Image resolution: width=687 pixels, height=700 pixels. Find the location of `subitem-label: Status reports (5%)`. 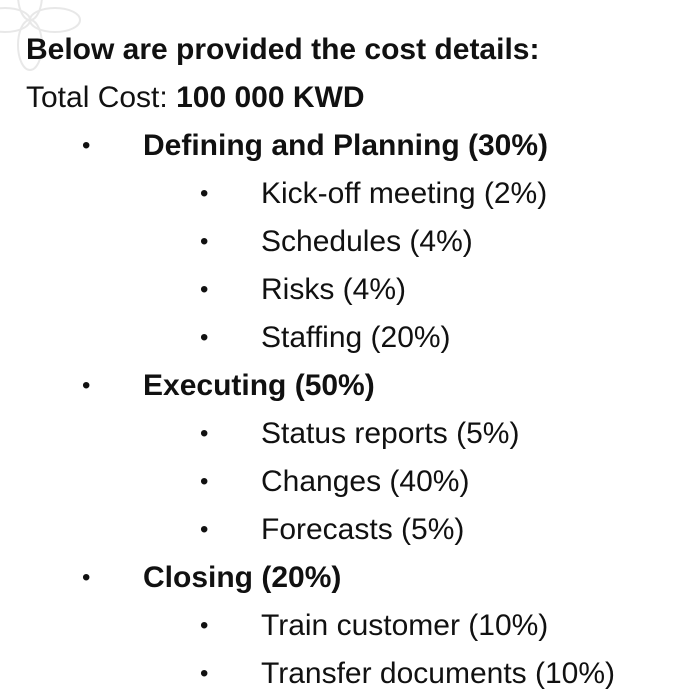

subitem-label: Status reports (5%) is located at coordinates (390, 433).